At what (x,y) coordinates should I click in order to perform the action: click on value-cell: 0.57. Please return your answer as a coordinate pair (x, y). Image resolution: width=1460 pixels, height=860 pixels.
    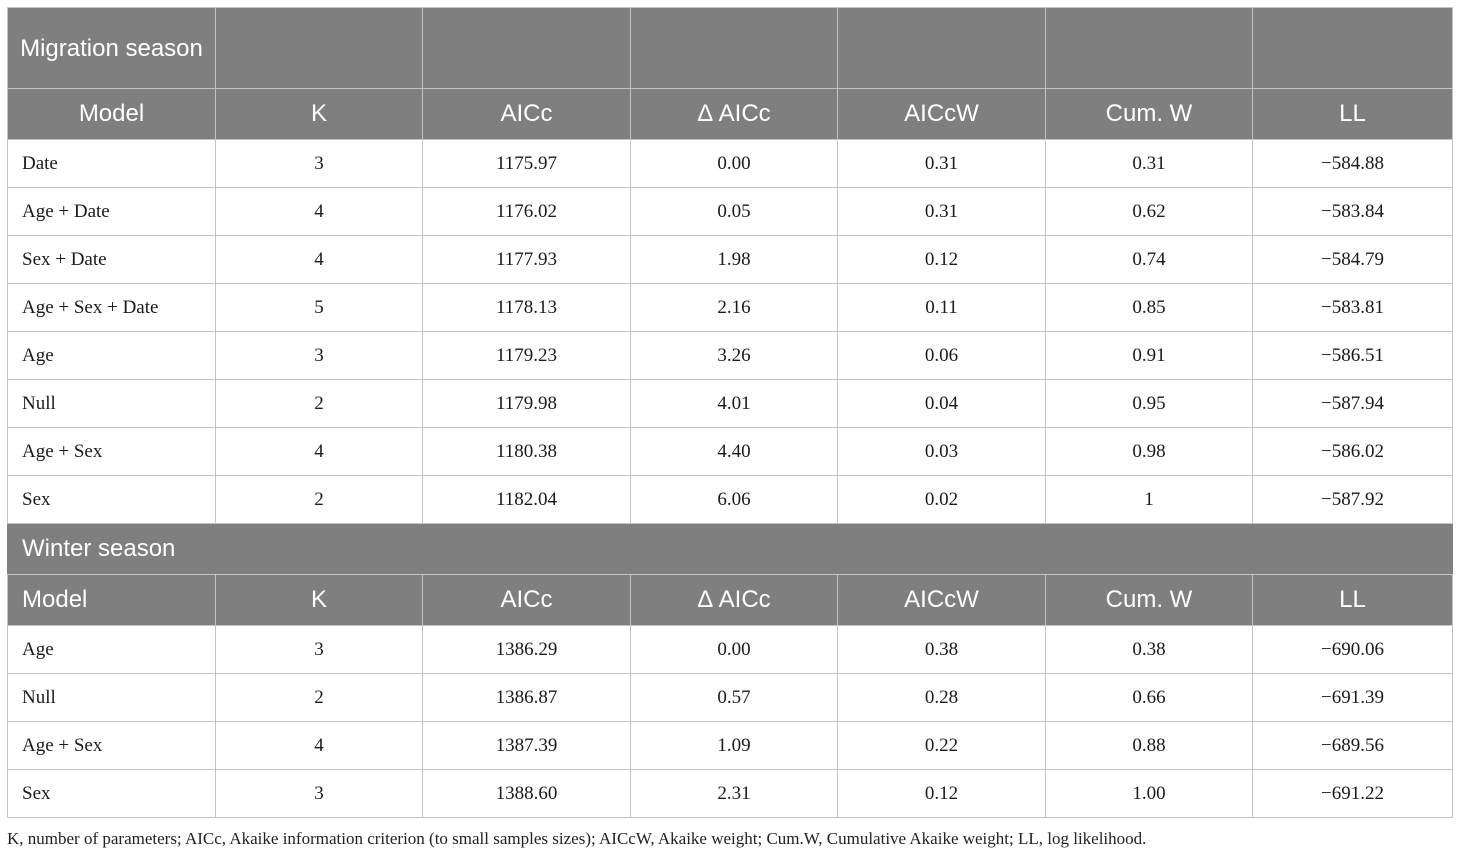
    Looking at the image, I should click on (734, 697).